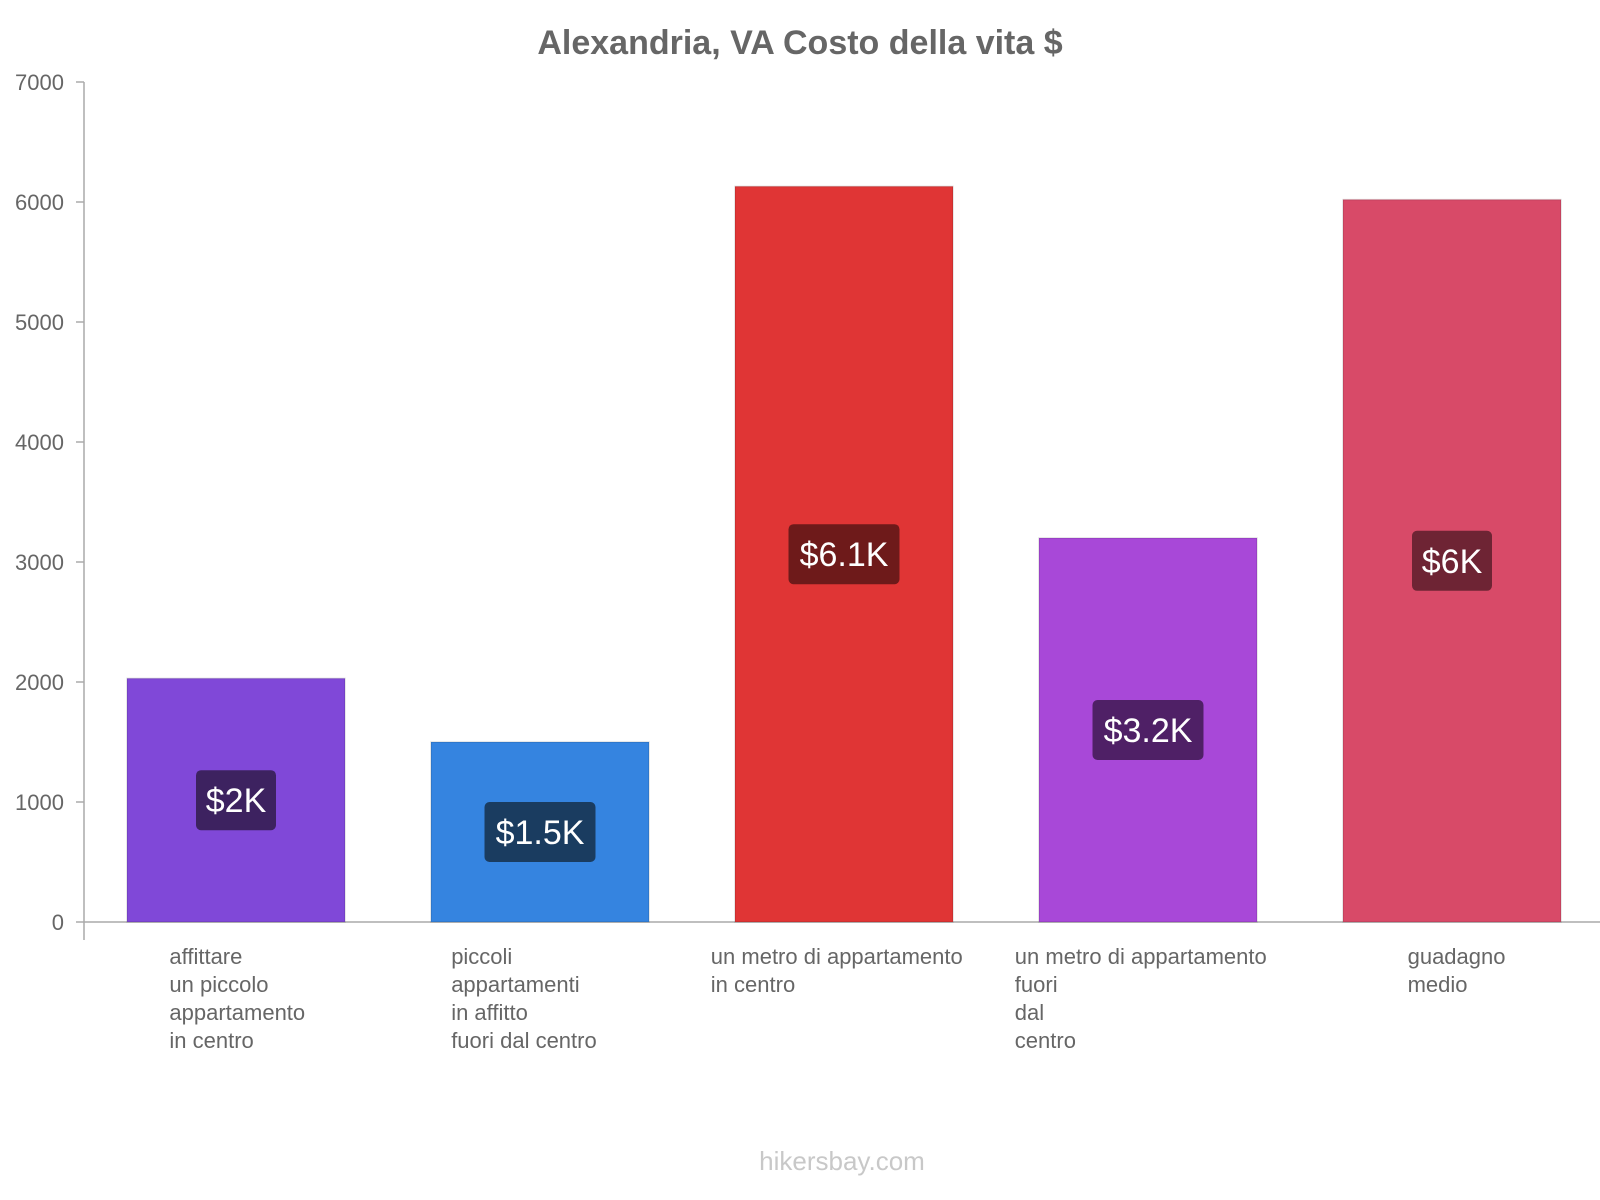 Image resolution: width=1600 pixels, height=1200 pixels. I want to click on category-label-line: appartamento, so click(237, 1012).